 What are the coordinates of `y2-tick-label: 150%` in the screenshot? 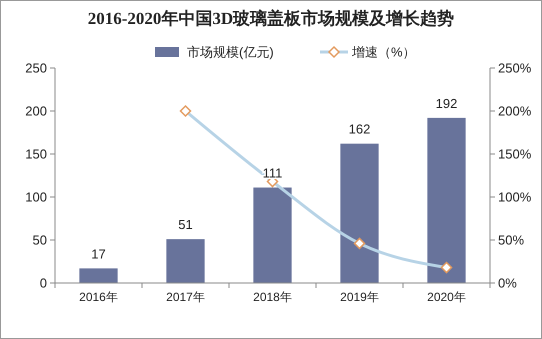 It's located at (515, 154).